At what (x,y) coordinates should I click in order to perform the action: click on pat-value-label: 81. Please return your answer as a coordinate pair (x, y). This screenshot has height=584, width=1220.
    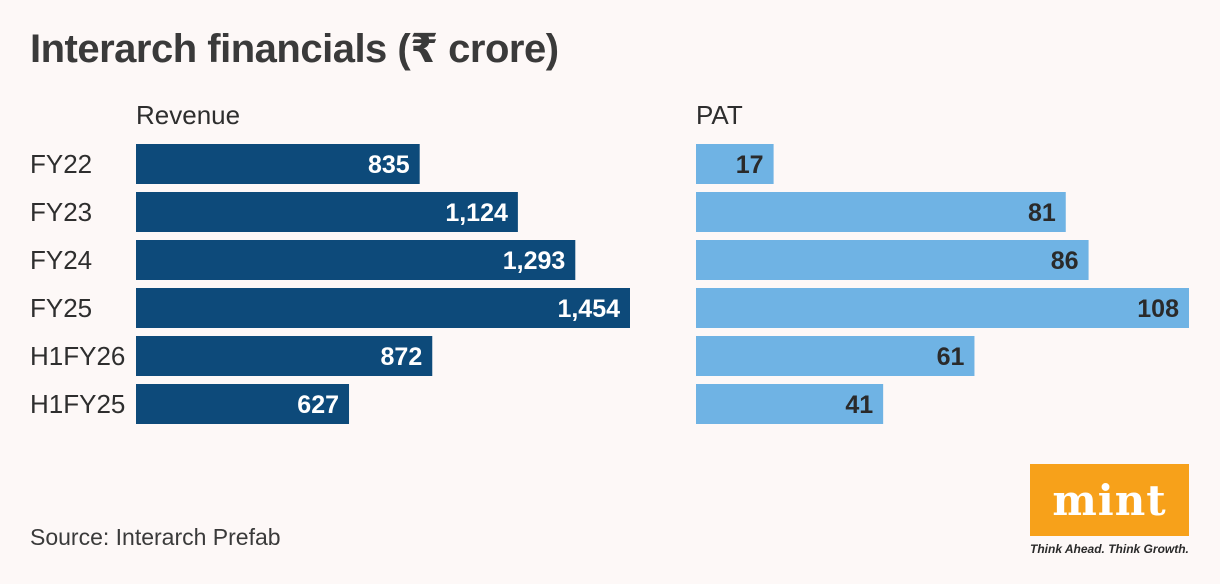
    Looking at the image, I should click on (1042, 213).